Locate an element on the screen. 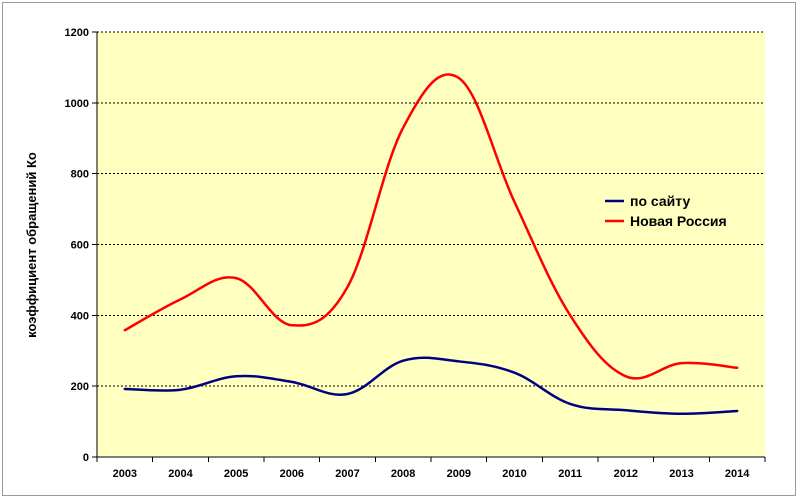  x-tick-label: 2014 is located at coordinates (737, 474).